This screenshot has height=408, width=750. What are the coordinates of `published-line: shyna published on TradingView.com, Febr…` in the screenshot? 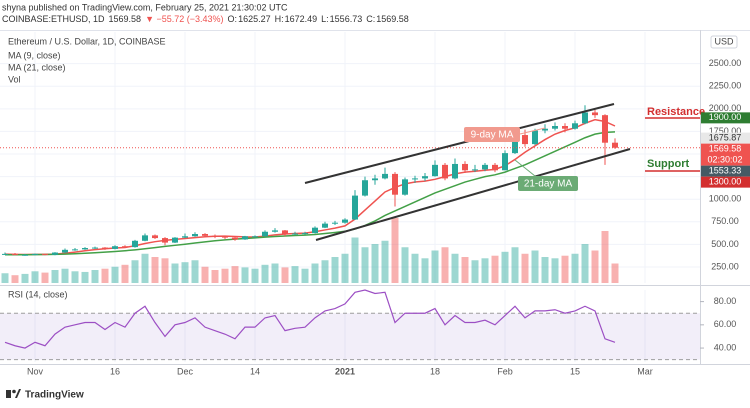 It's located at (145, 7).